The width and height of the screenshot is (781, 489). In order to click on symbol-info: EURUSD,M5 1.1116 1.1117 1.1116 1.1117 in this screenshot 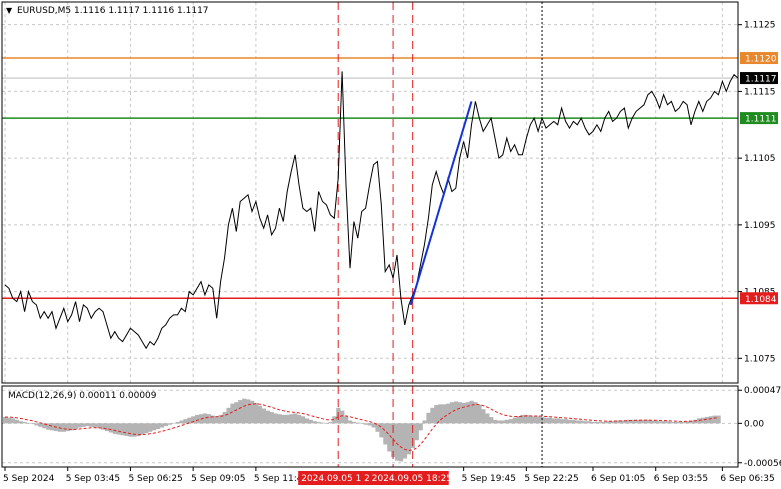, I will do `click(113, 11)`.